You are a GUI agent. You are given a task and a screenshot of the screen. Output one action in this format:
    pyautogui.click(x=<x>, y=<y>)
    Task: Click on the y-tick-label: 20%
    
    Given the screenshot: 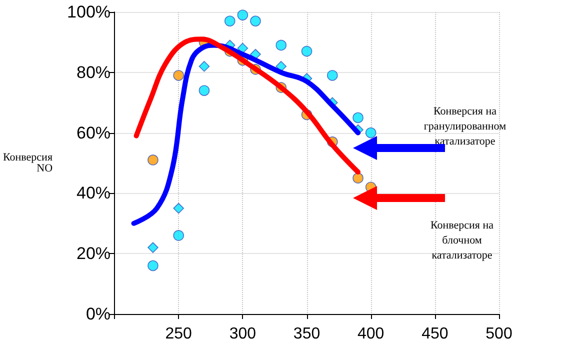 What is the action you would take?
    pyautogui.click(x=93, y=254)
    